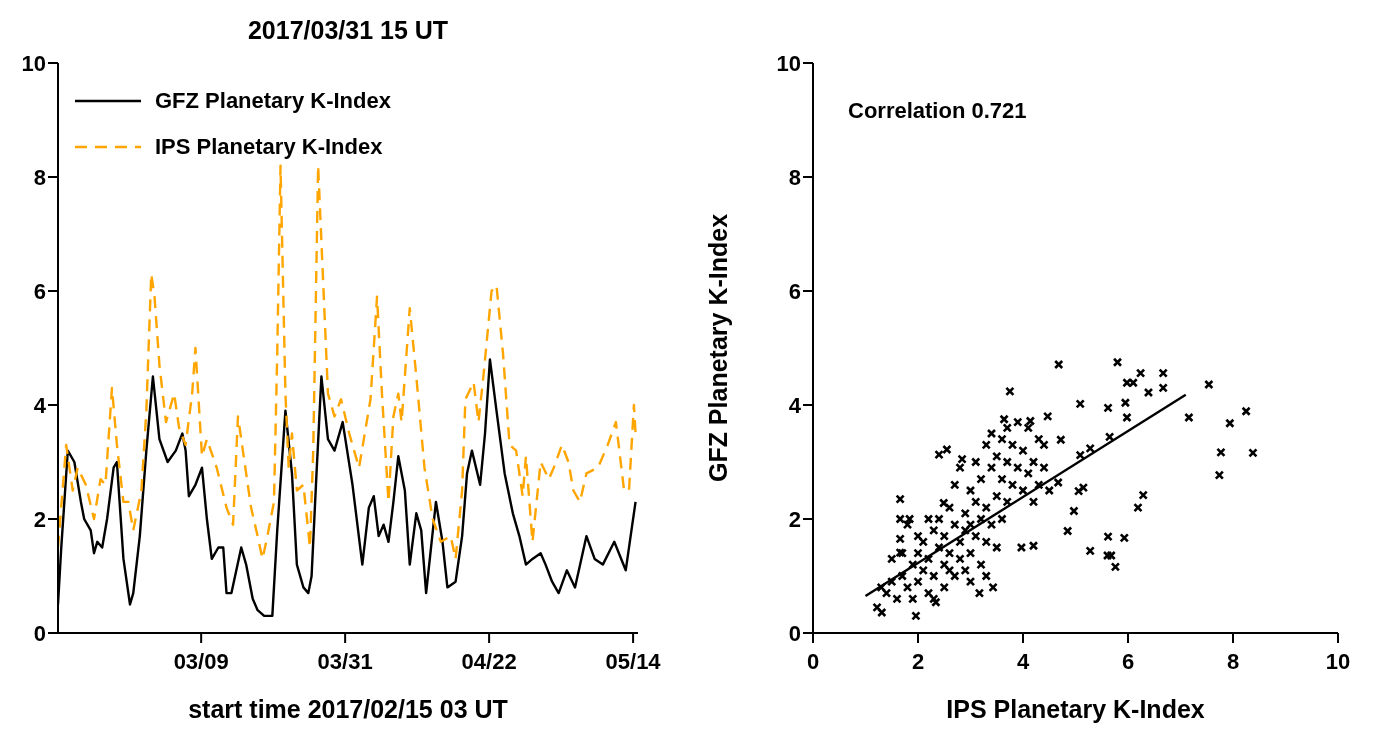 This screenshot has height=742, width=1387. What do you see at coordinates (345, 661) in the screenshot?
I see `x-tick-label: 03/31` at bounding box center [345, 661].